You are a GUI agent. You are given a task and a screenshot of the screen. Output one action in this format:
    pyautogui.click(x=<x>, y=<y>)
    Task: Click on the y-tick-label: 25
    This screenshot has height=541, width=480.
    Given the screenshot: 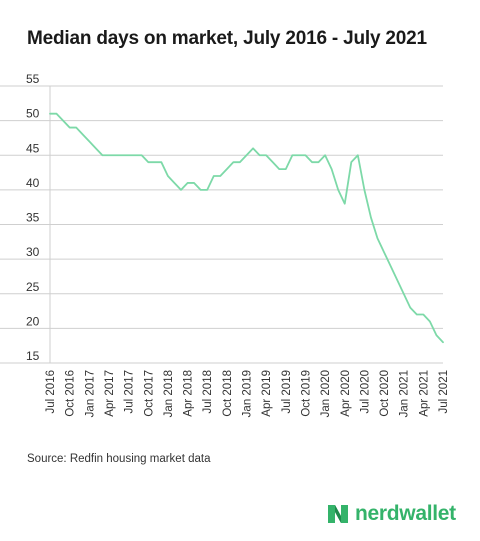 What is the action you would take?
    pyautogui.click(x=33, y=287)
    